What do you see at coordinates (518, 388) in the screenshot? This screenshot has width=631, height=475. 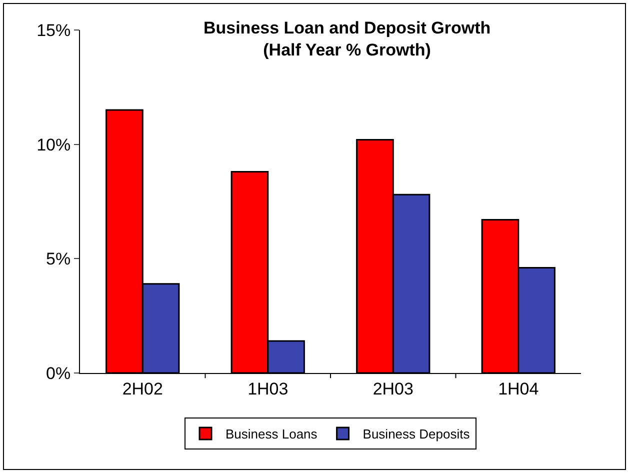 I see `x-tick-label: 1H04` at bounding box center [518, 388].